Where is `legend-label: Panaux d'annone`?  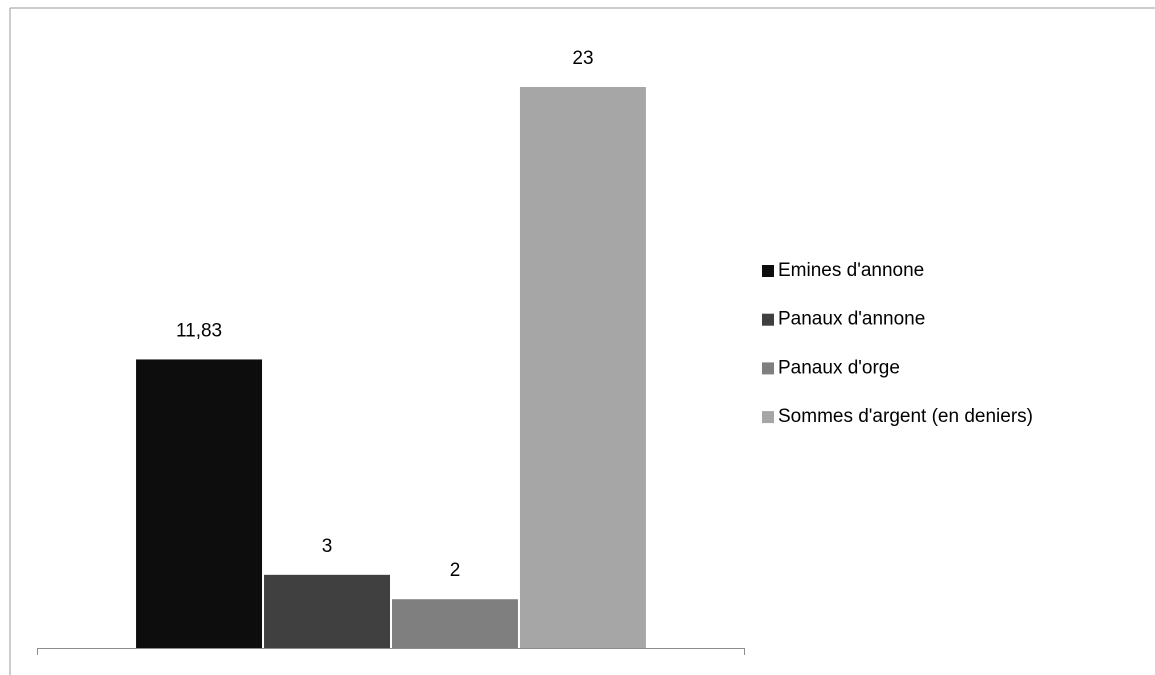 legend-label: Panaux d'annone is located at coordinates (851, 319).